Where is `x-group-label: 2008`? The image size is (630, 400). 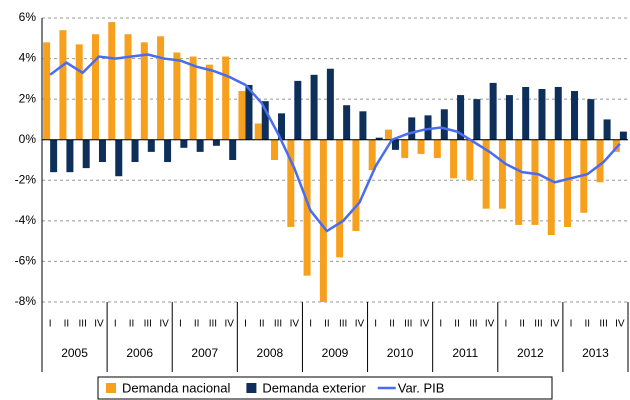 x-group-label: 2008 is located at coordinates (270, 353).